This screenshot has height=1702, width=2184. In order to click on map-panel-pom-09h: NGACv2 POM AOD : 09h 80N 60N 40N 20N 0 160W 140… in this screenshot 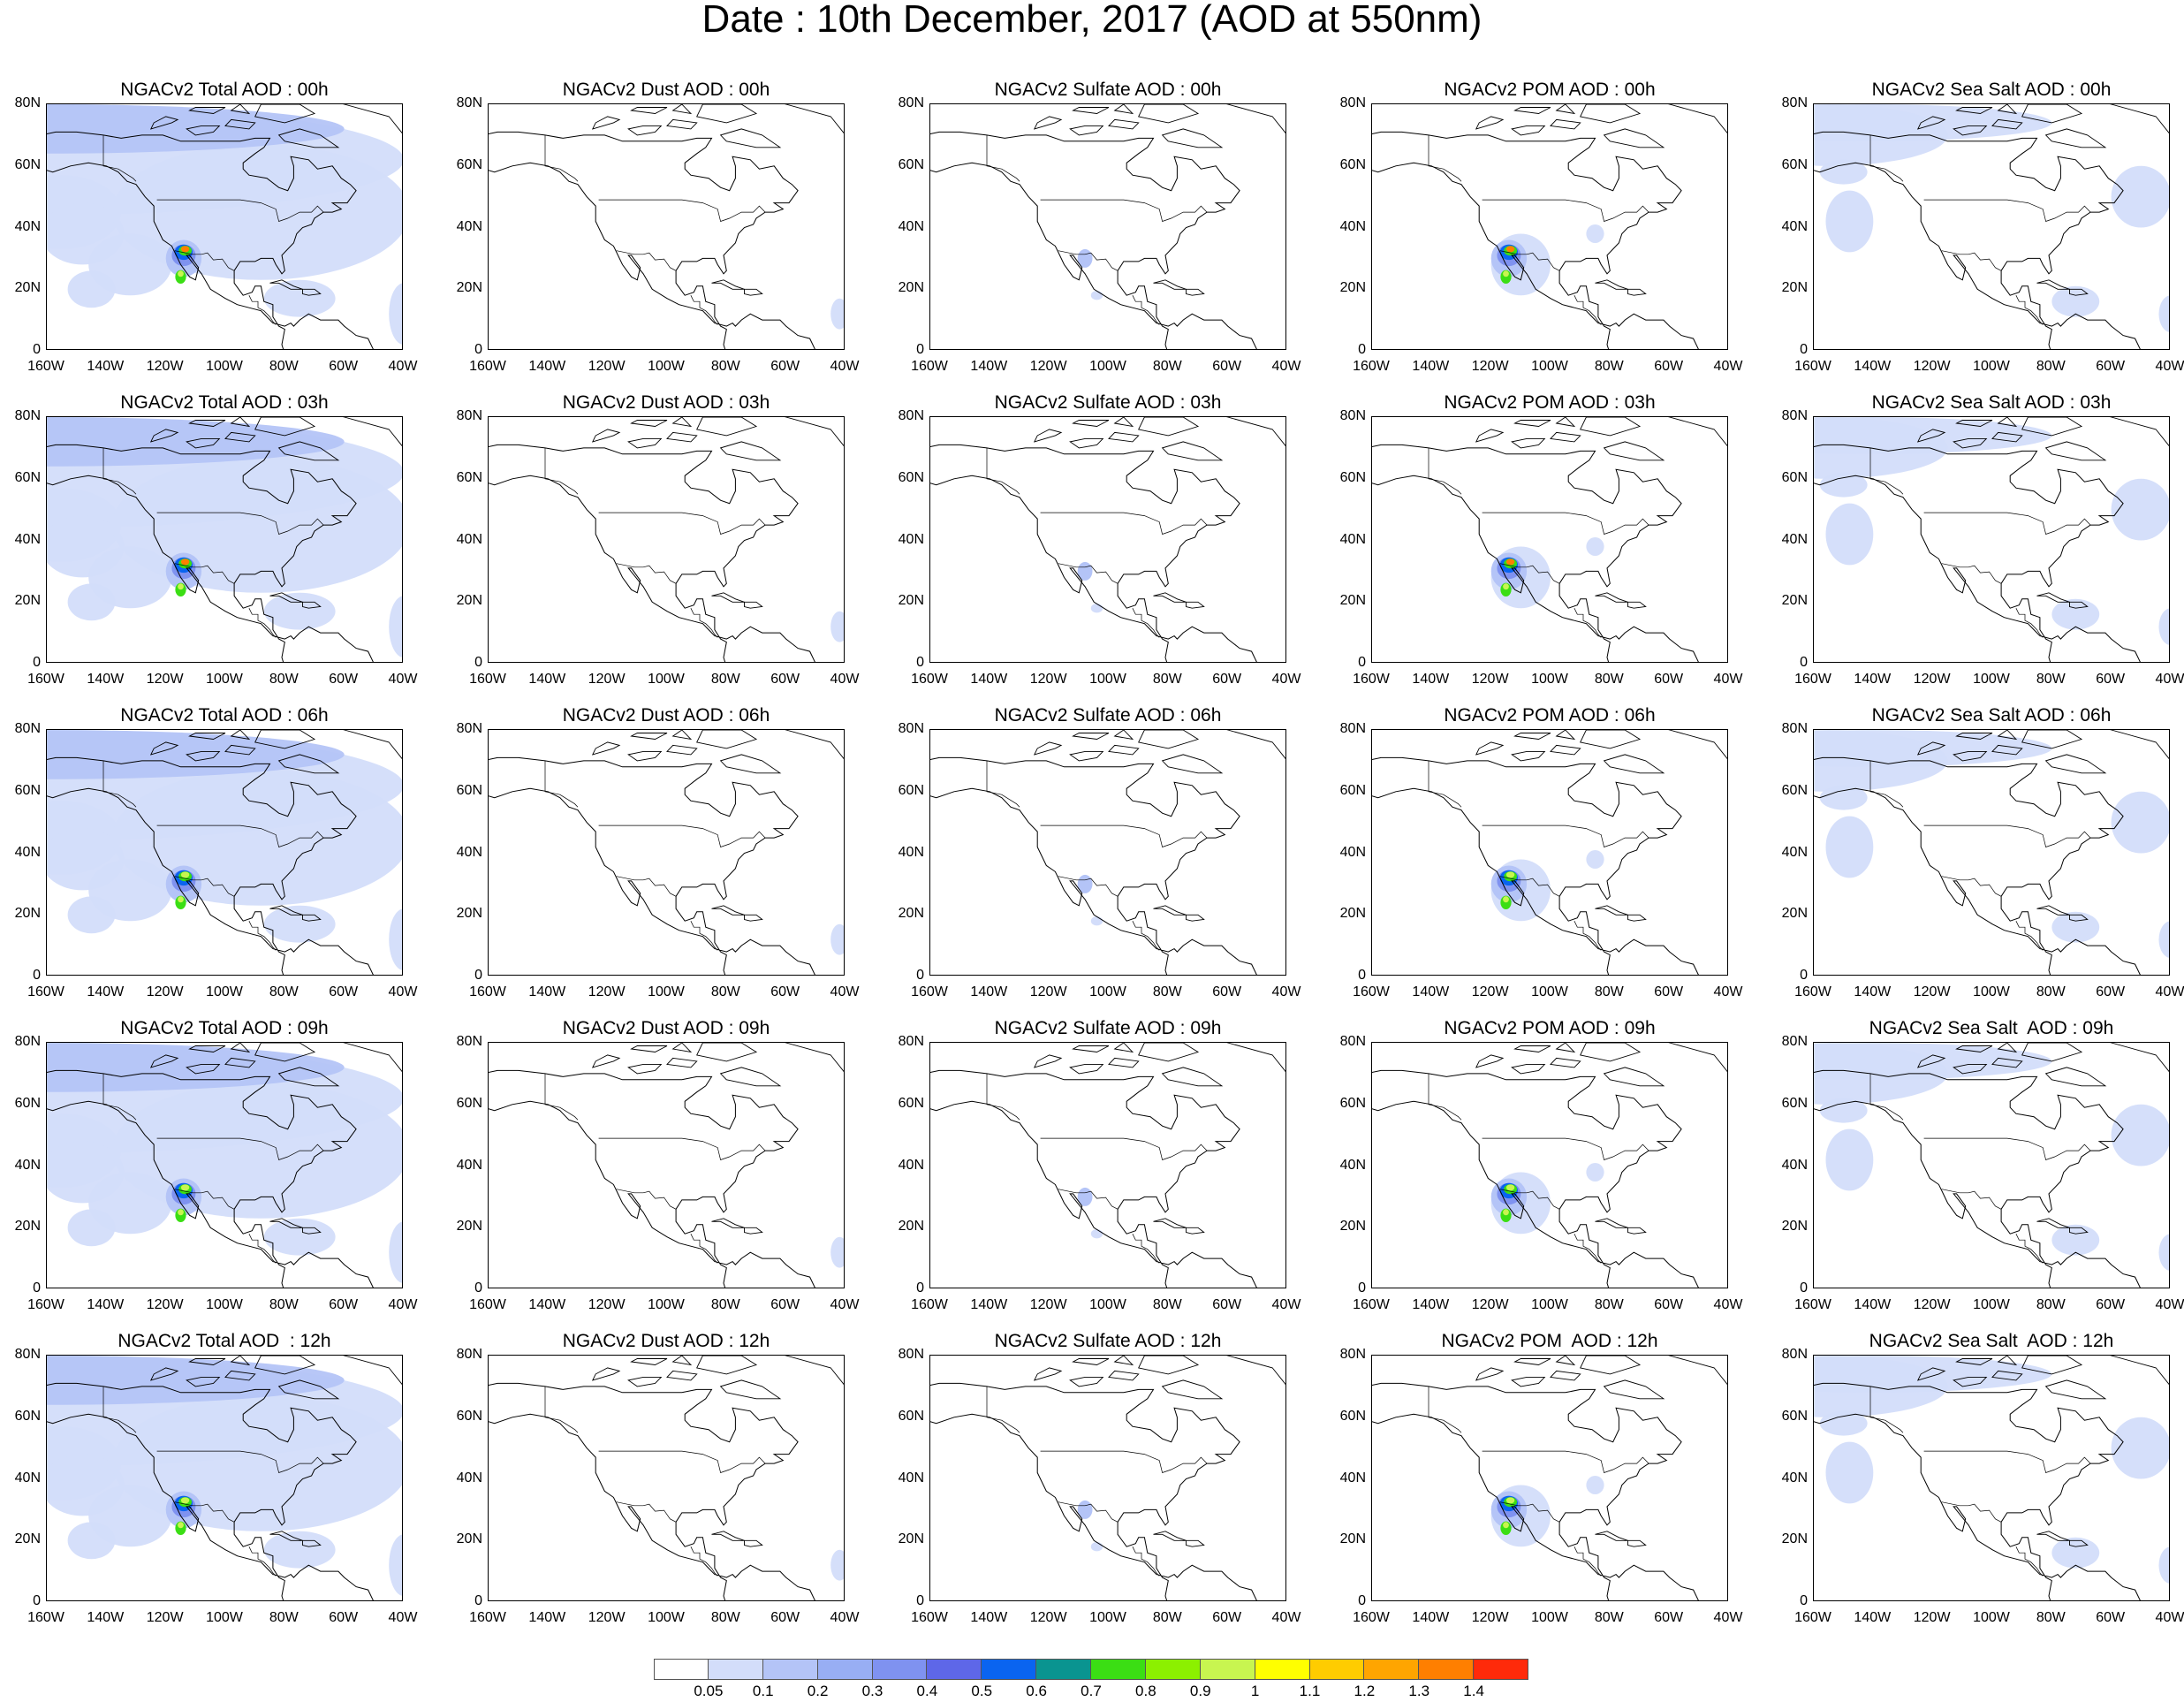, I will do `click(1546, 1174)`.